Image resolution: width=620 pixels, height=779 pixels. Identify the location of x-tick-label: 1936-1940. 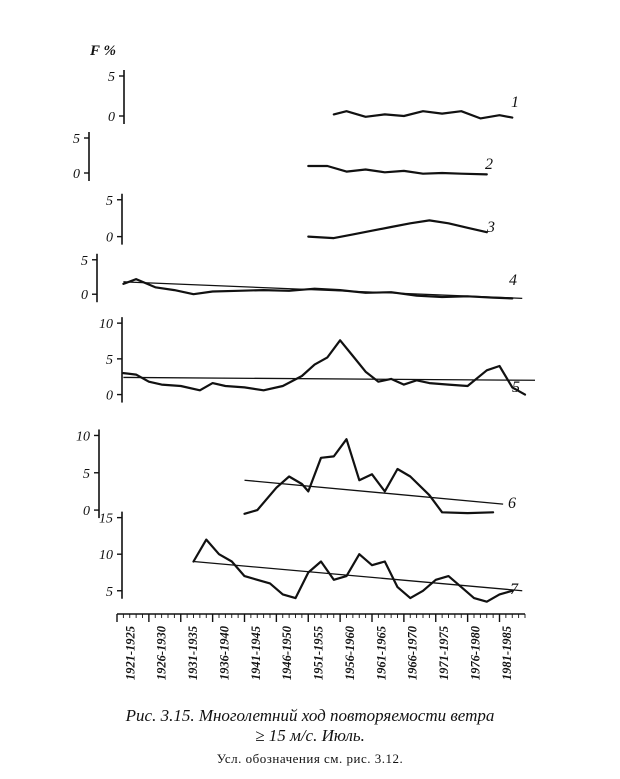
(224, 652).